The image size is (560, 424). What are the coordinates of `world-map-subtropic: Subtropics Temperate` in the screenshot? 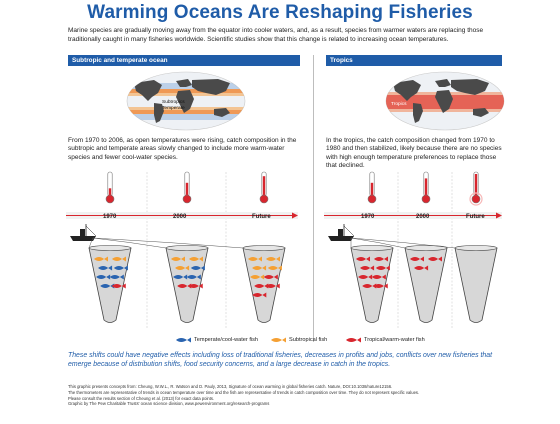 It's located at (186, 101).